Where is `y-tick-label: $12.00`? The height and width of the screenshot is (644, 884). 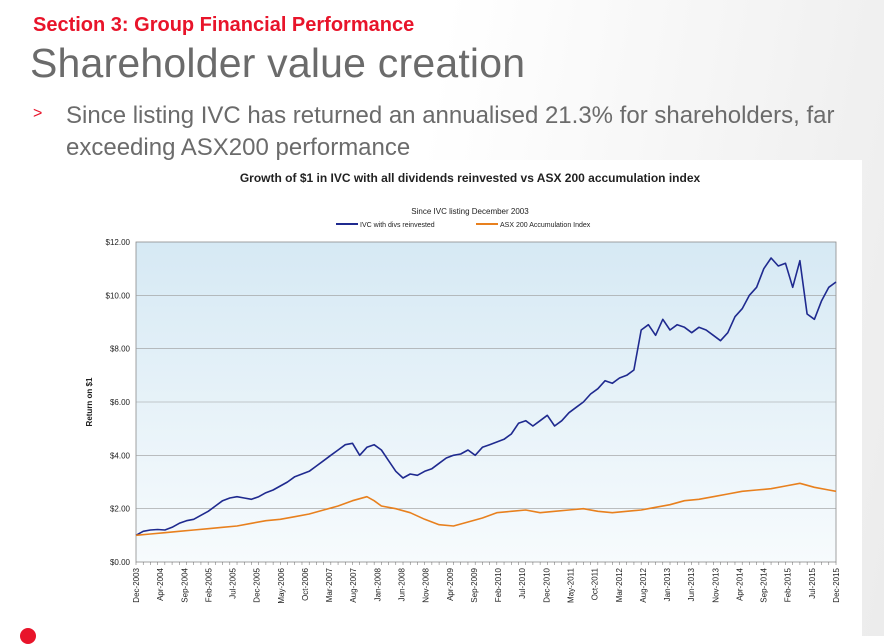 y-tick-label: $12.00 is located at coordinates (118, 242).